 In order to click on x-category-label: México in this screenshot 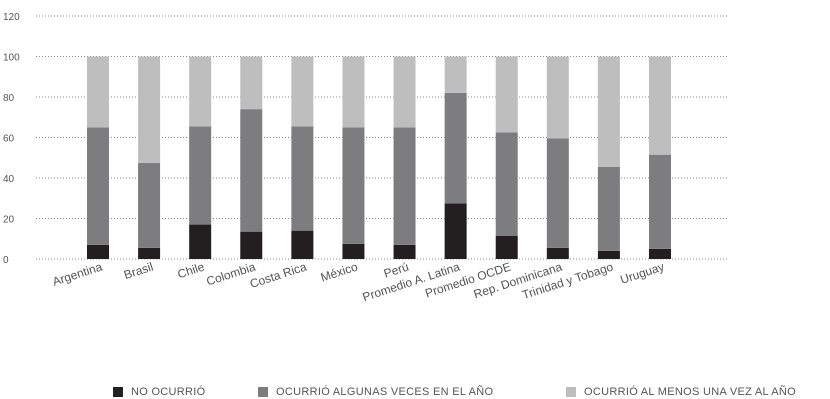, I will do `click(339, 271)`.